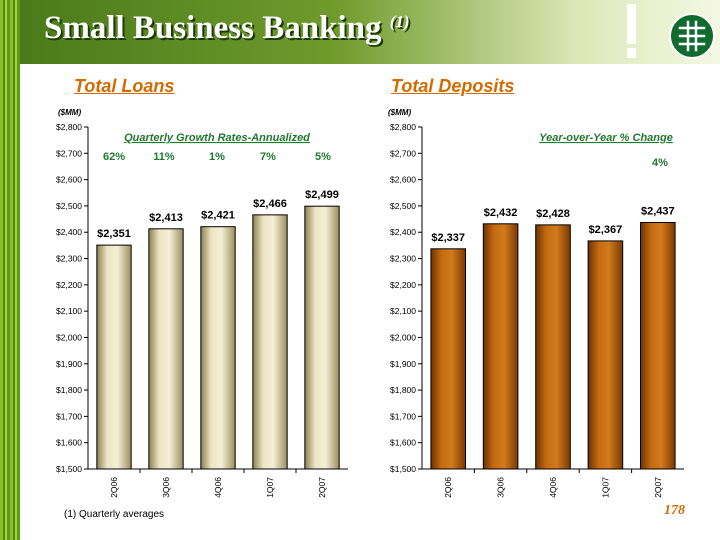 The width and height of the screenshot is (720, 540). What do you see at coordinates (674, 510) in the screenshot?
I see `page-number: 178` at bounding box center [674, 510].